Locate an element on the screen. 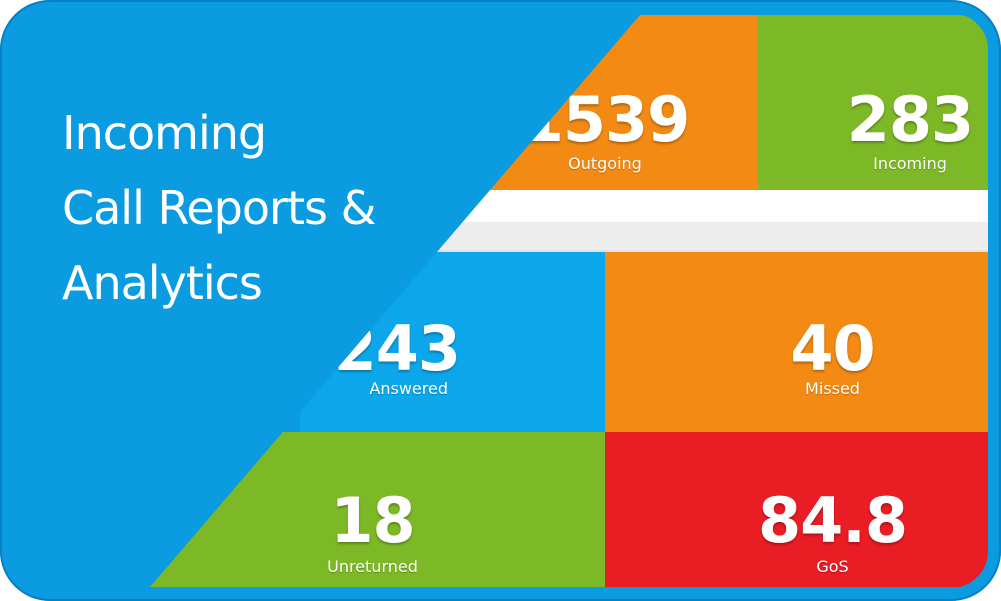 The image size is (1001, 601). stat-value-unreturned: 18 is located at coordinates (372, 520).